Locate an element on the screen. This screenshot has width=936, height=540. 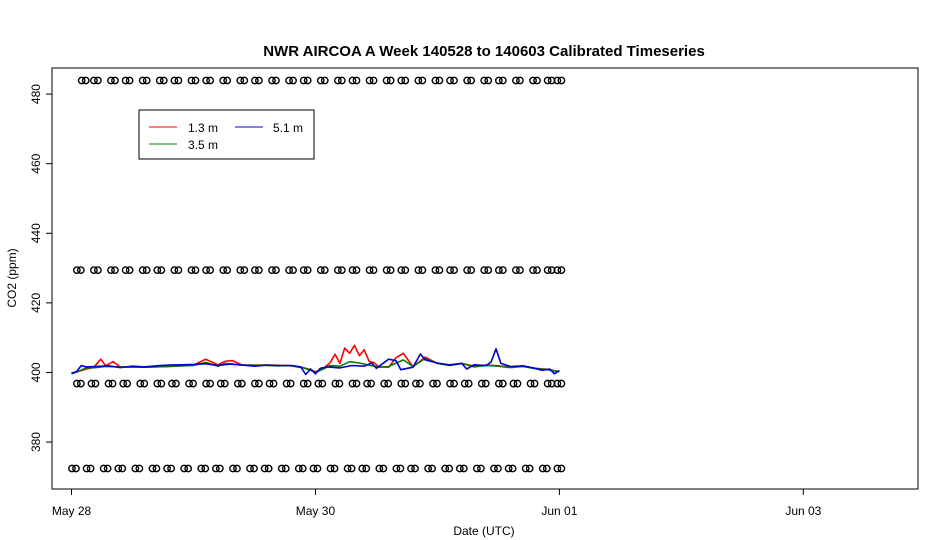
legend-label-3-5m: 3.5 m is located at coordinates (203, 145).